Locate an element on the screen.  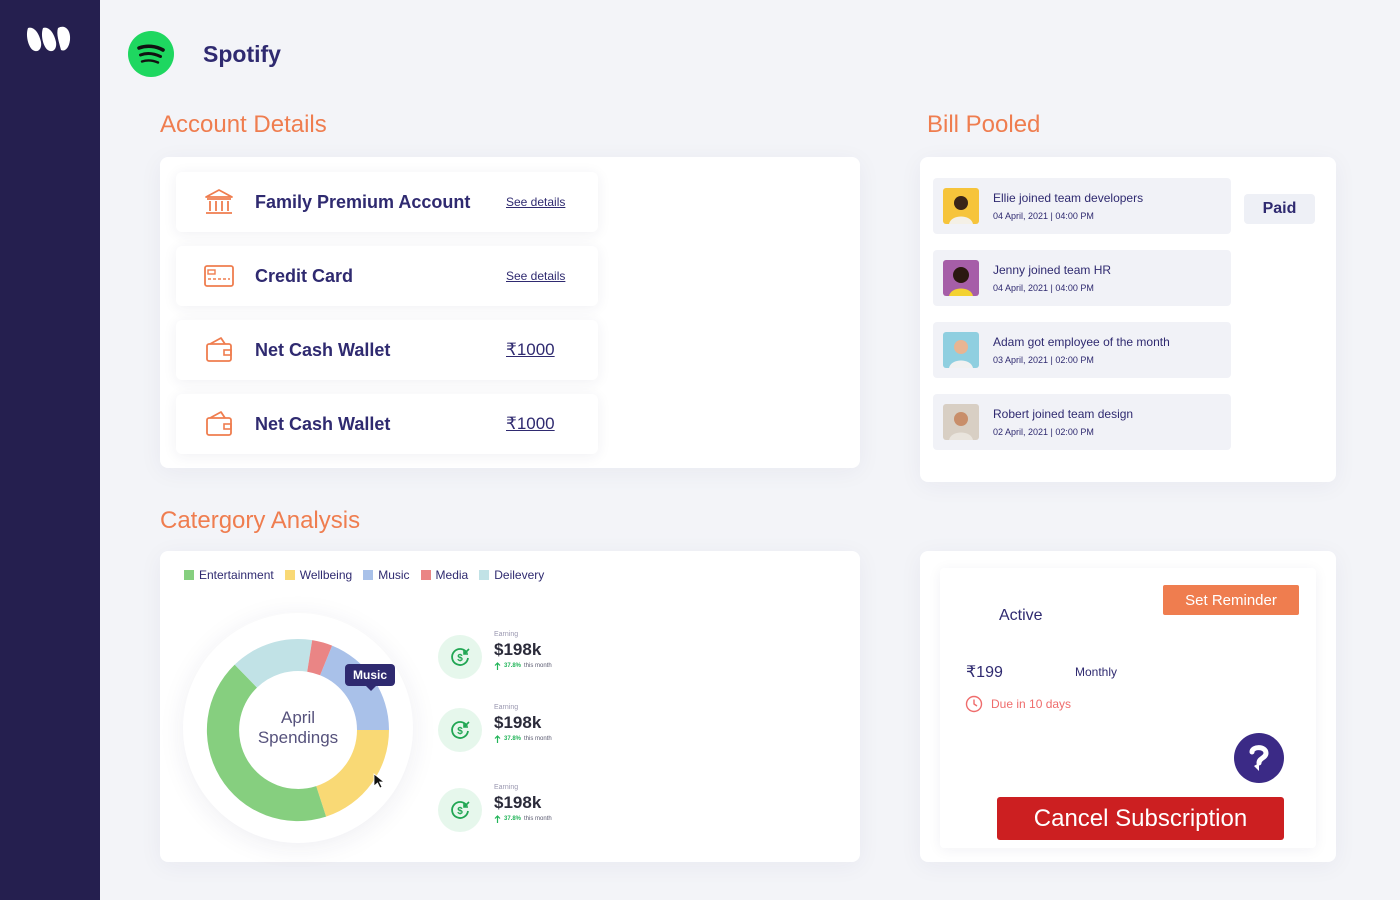
donut-slice-entertainment is located at coordinates (266, 743).